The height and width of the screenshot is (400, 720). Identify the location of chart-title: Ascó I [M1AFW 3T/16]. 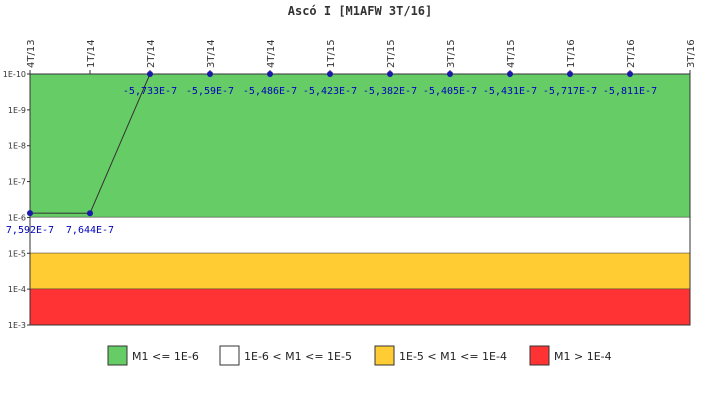
(360, 11).